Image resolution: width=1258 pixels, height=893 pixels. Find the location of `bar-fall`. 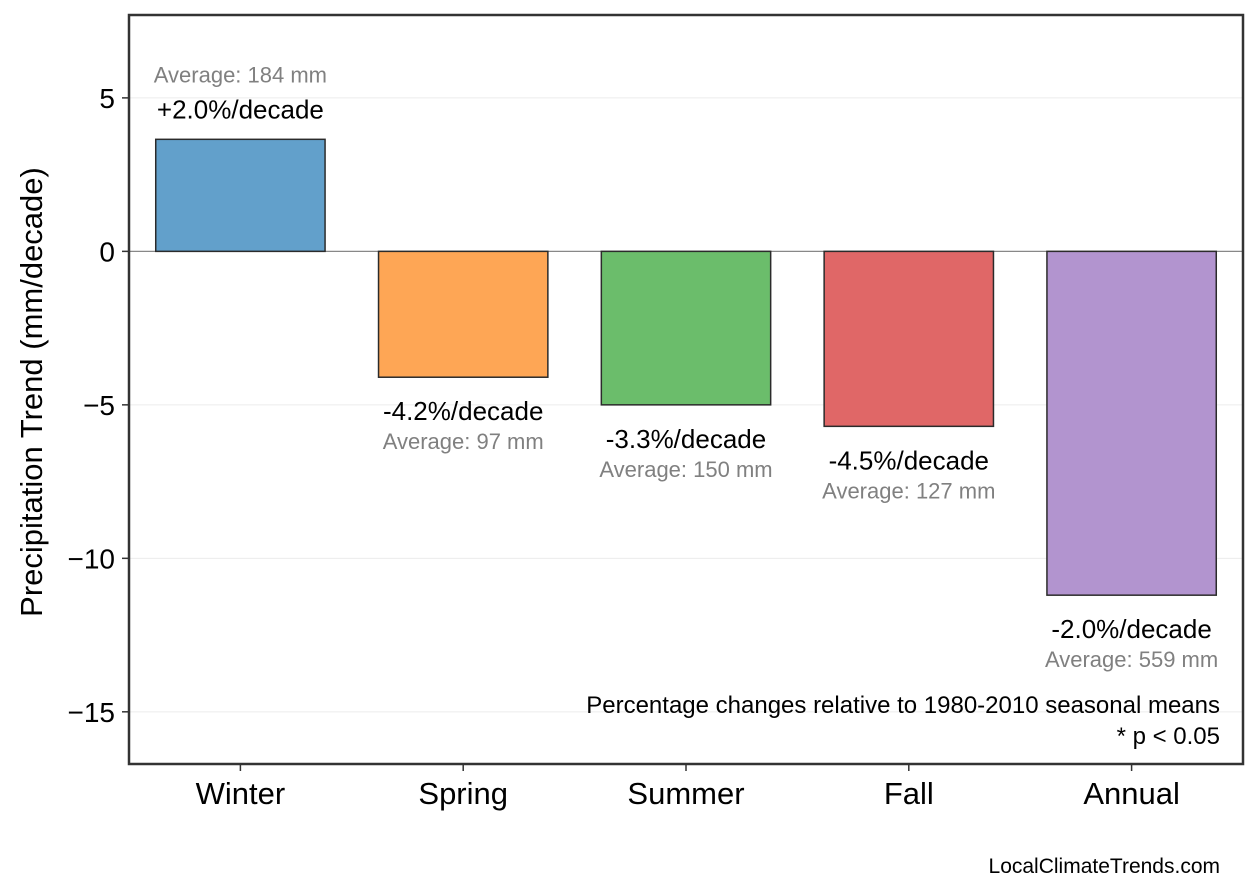

bar-fall is located at coordinates (909, 339).